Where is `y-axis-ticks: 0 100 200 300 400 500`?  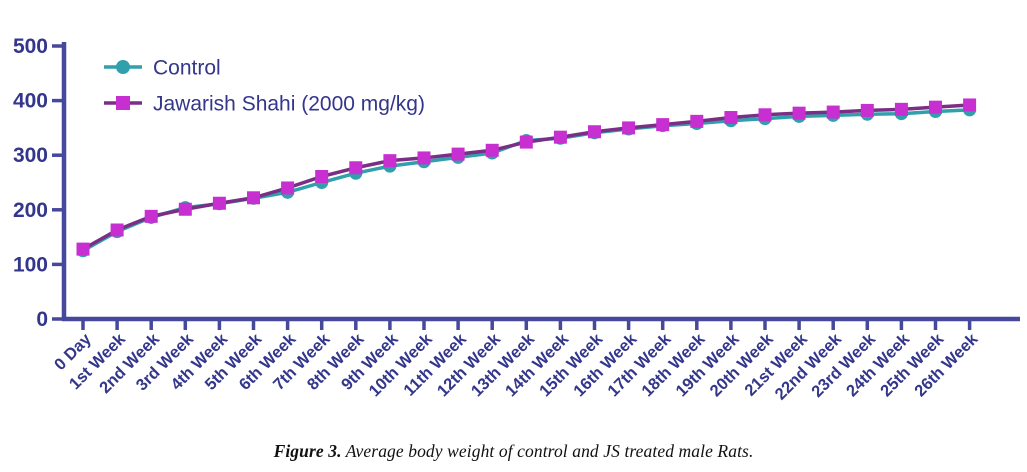 y-axis-ticks: 0 100 200 300 400 500 is located at coordinates (37, 183).